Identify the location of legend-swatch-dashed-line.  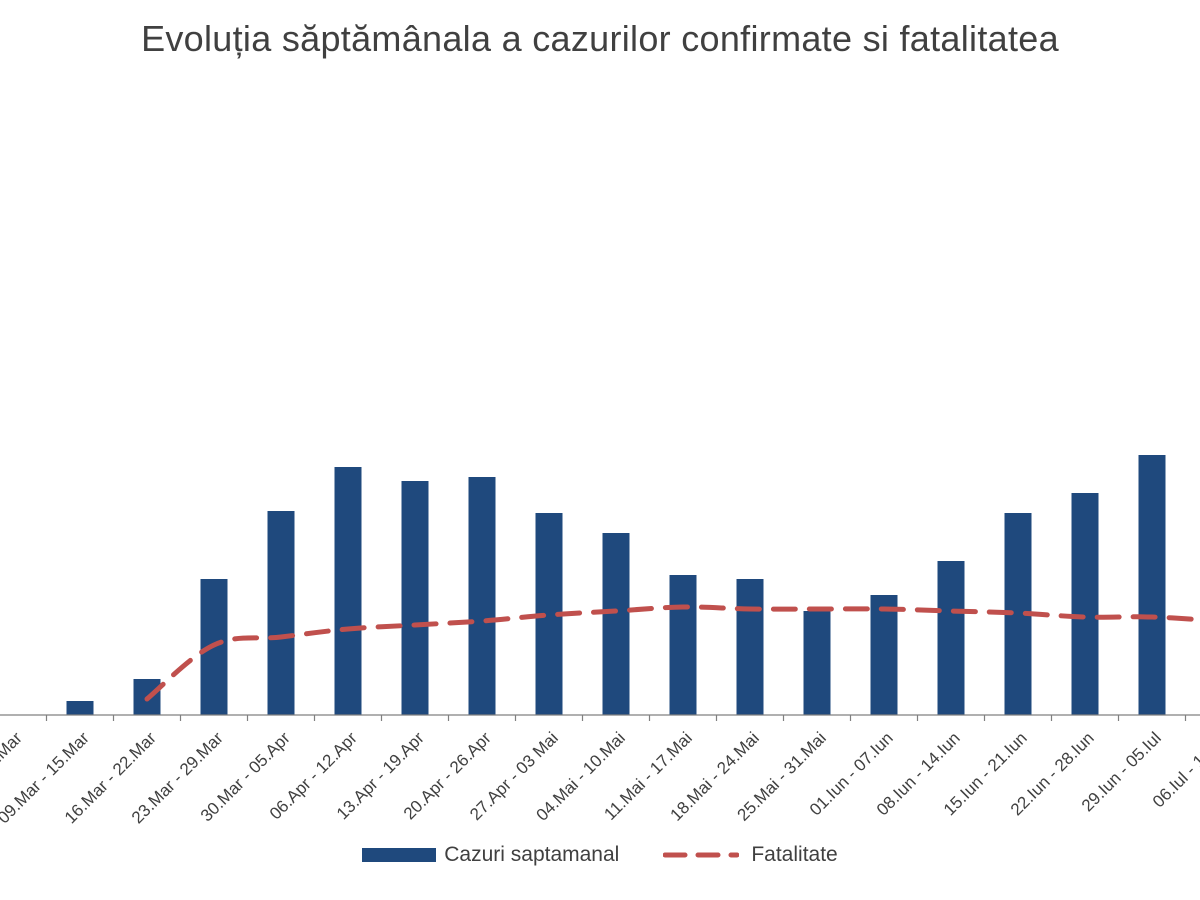
(701, 855).